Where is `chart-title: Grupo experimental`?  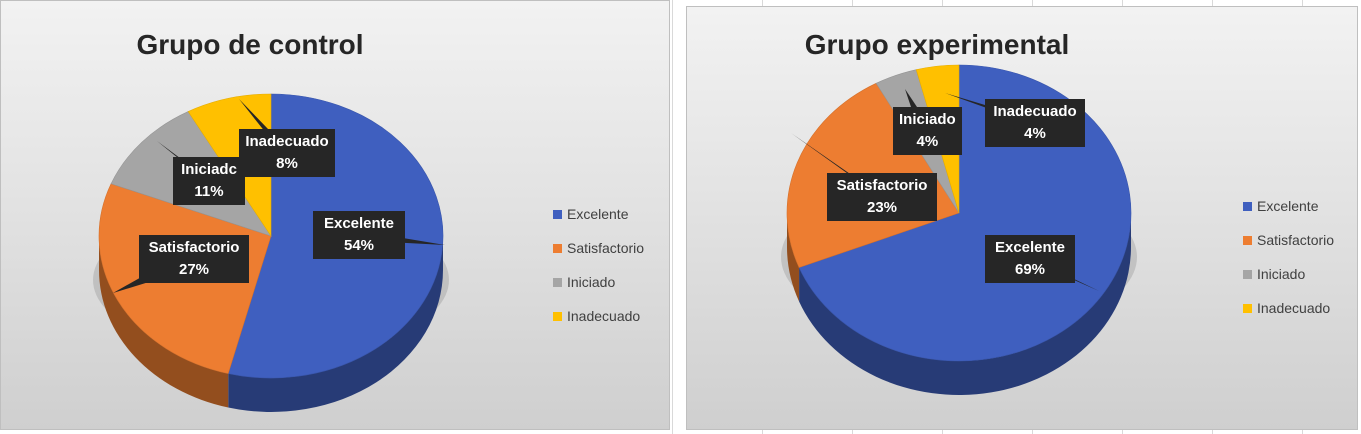 chart-title: Grupo experimental is located at coordinates (937, 44).